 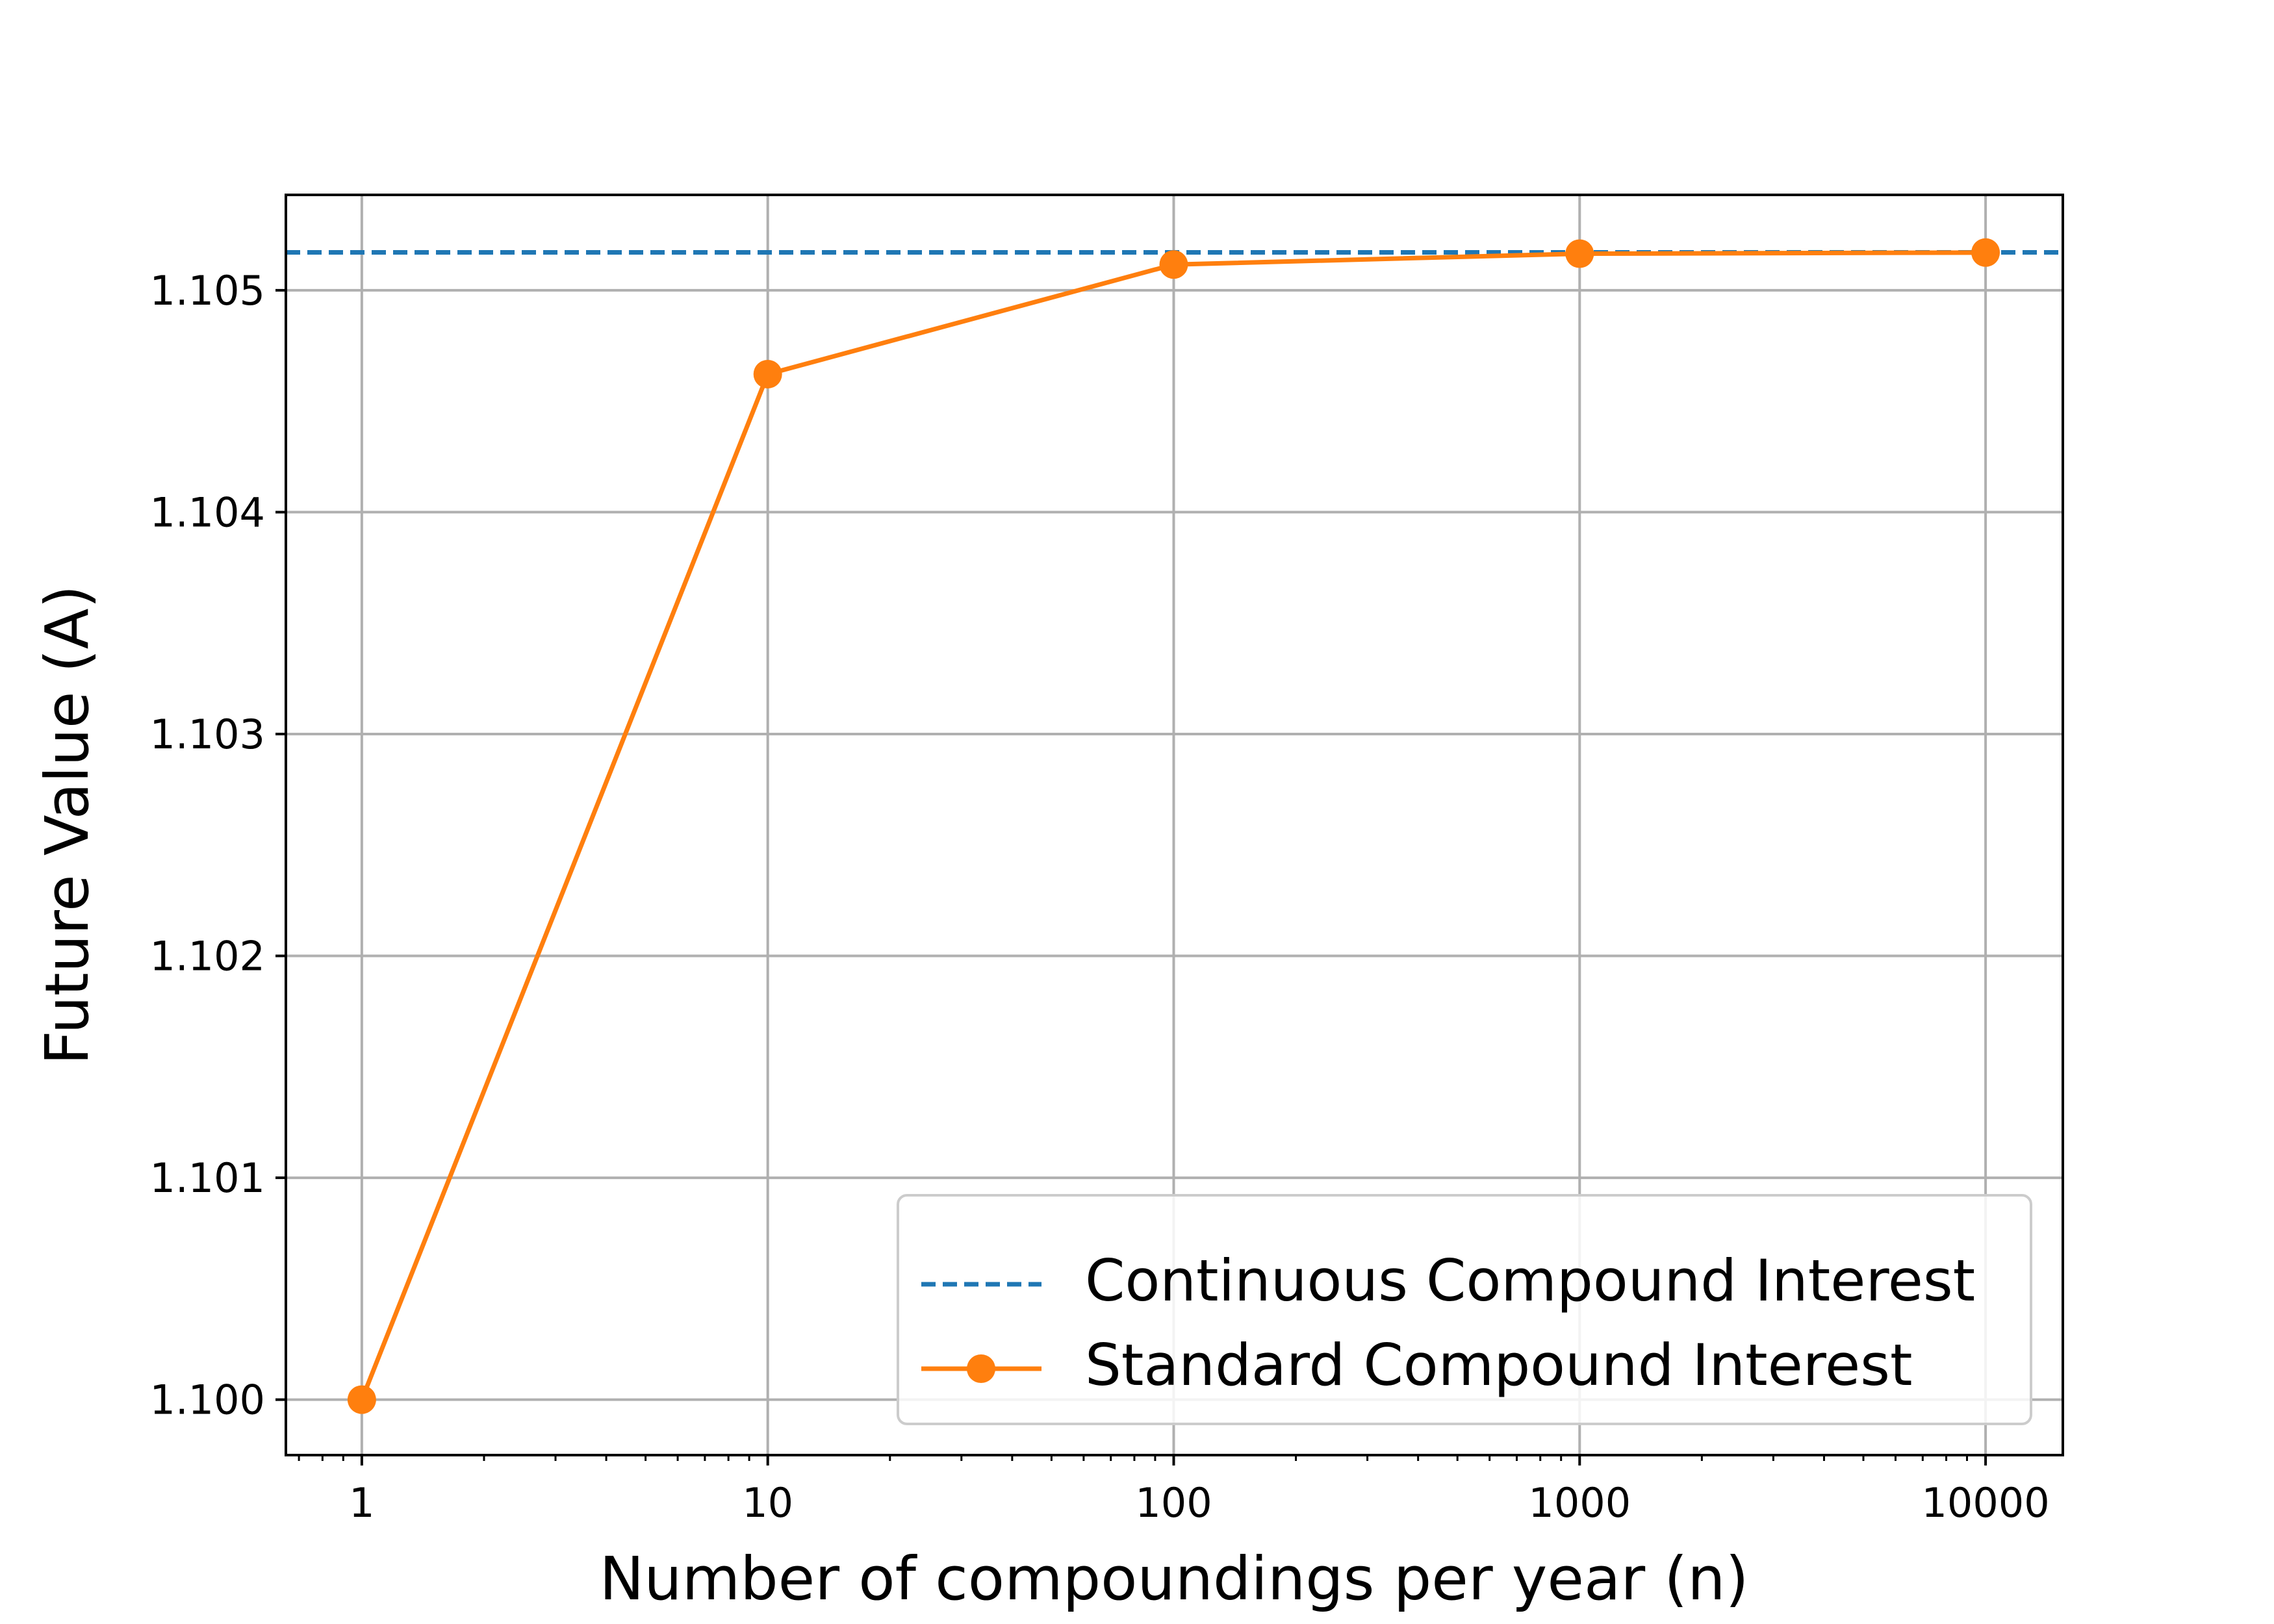 What do you see at coordinates (1173, 1579) in the screenshot?
I see `x-axis-label: Number of compoundings per year (n)` at bounding box center [1173, 1579].